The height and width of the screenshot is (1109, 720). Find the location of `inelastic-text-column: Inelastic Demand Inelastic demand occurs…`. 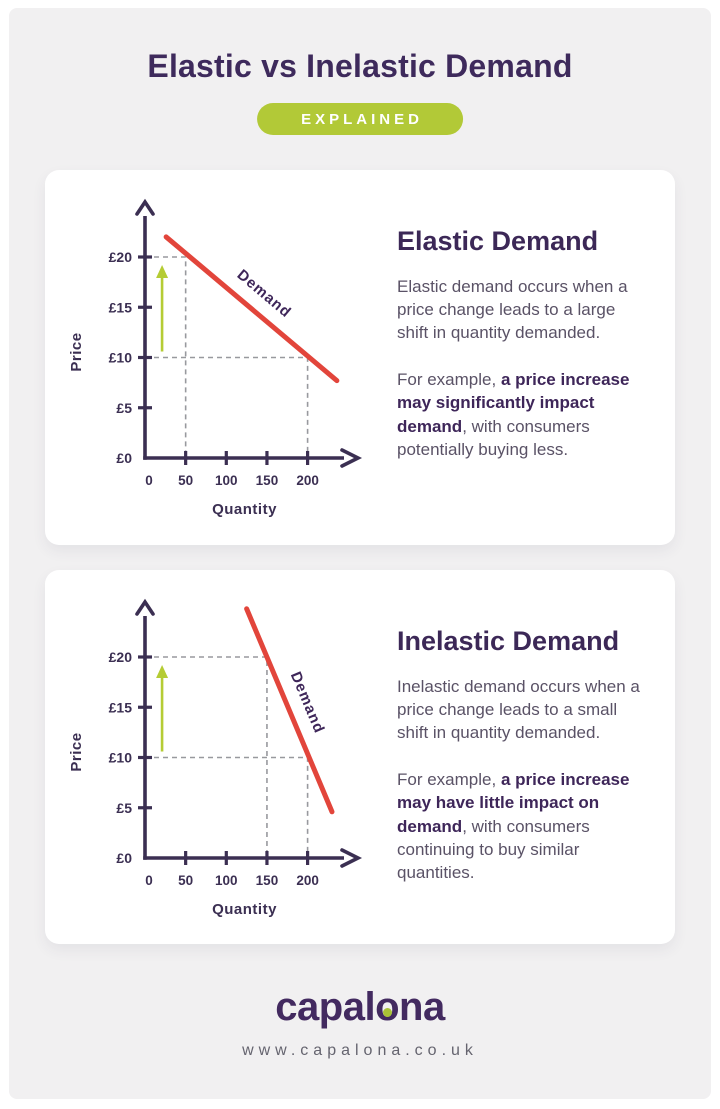

inelastic-text-column: Inelastic Demand Inelastic demand occurs… is located at coordinates (520, 767).